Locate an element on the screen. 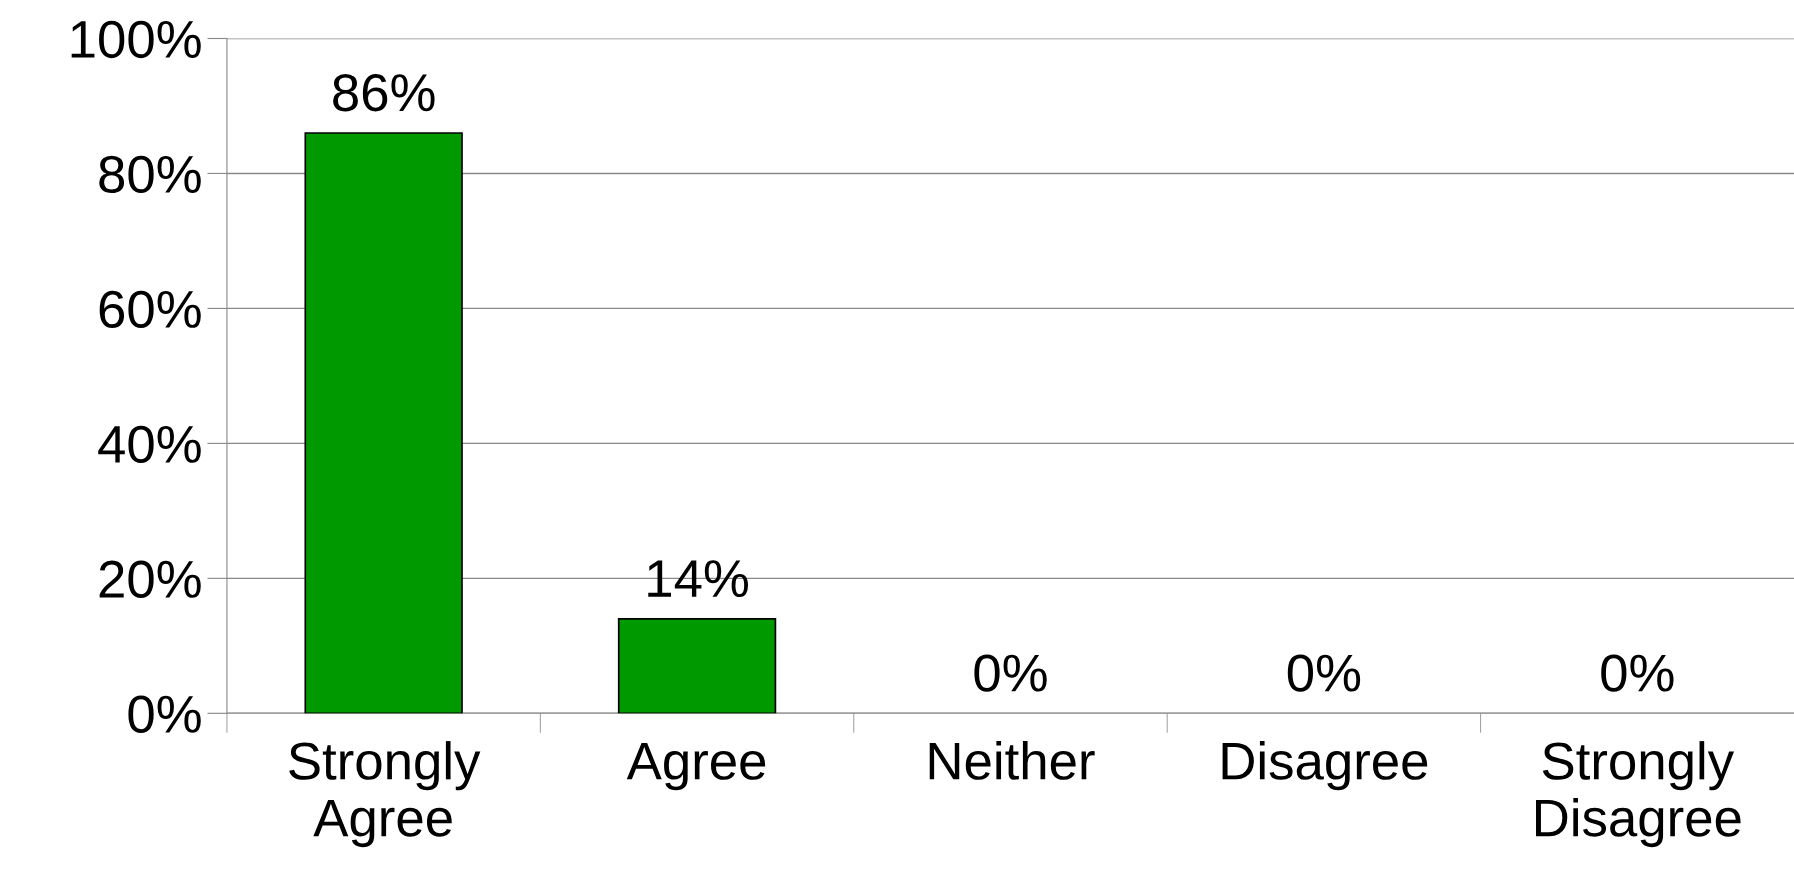  y-tick-label: 40% is located at coordinates (149, 444).